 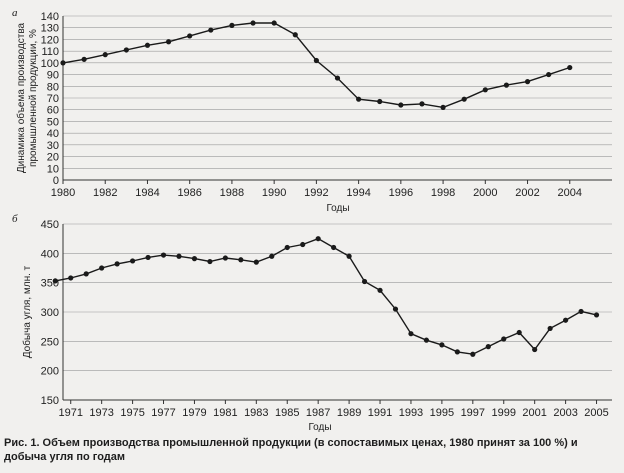 I want to click on chart-a-x-tick-label: 1998, so click(x=443, y=193).